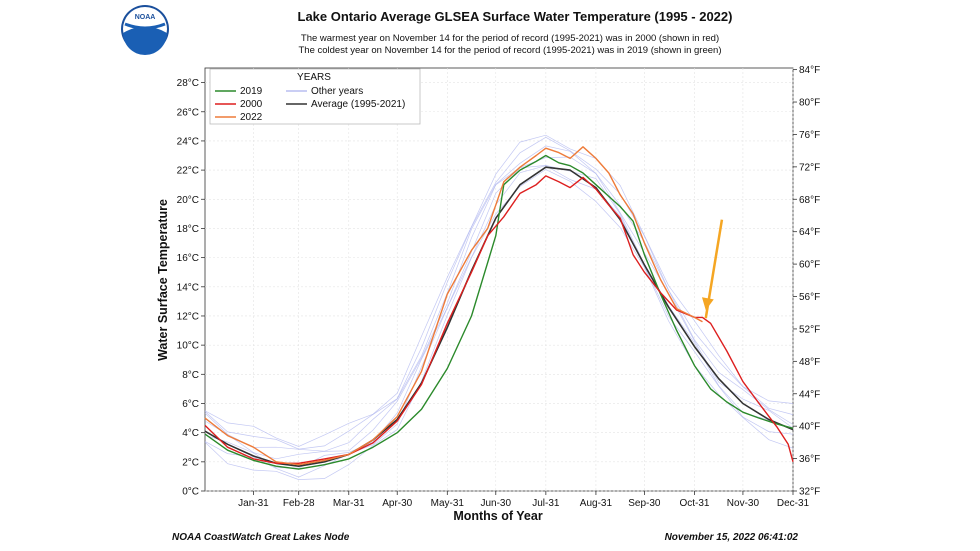 This screenshot has width=980, height=551. What do you see at coordinates (809, 459) in the screenshot?
I see `y2-tick-label: 36°F` at bounding box center [809, 459].